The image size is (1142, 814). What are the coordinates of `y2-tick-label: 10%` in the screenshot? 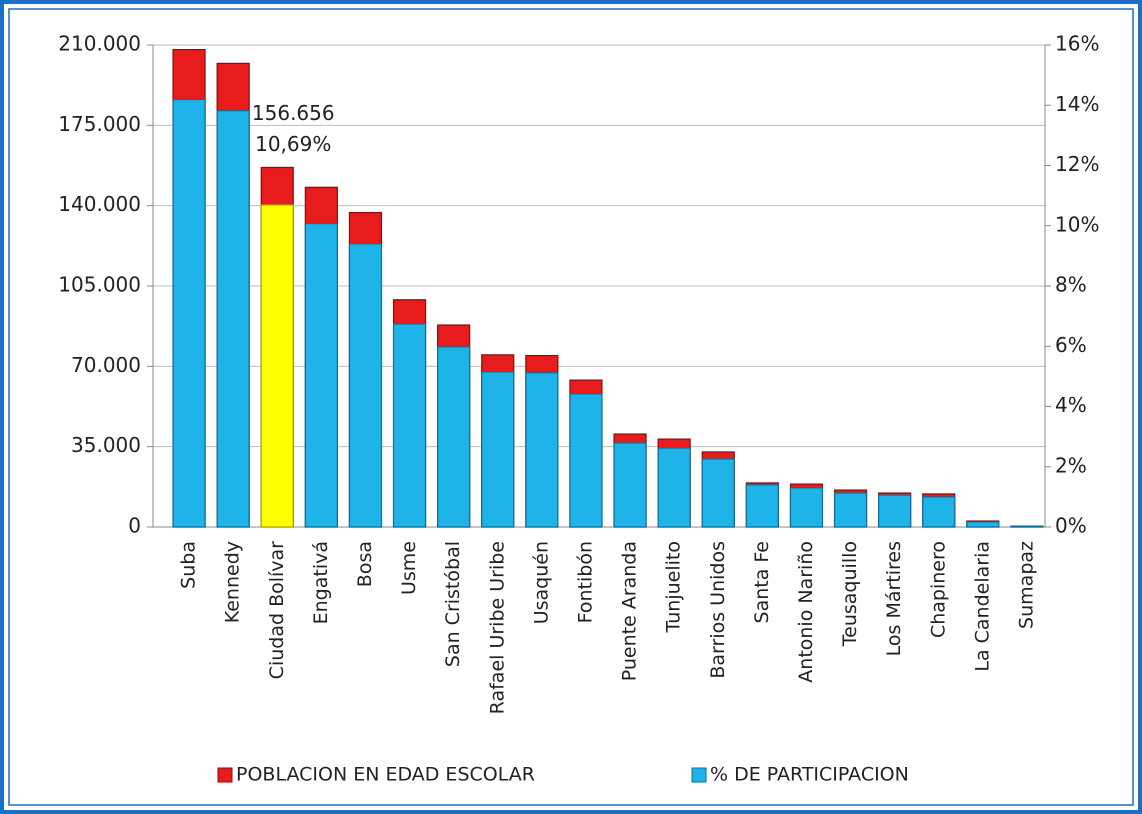 It's located at (1077, 224).